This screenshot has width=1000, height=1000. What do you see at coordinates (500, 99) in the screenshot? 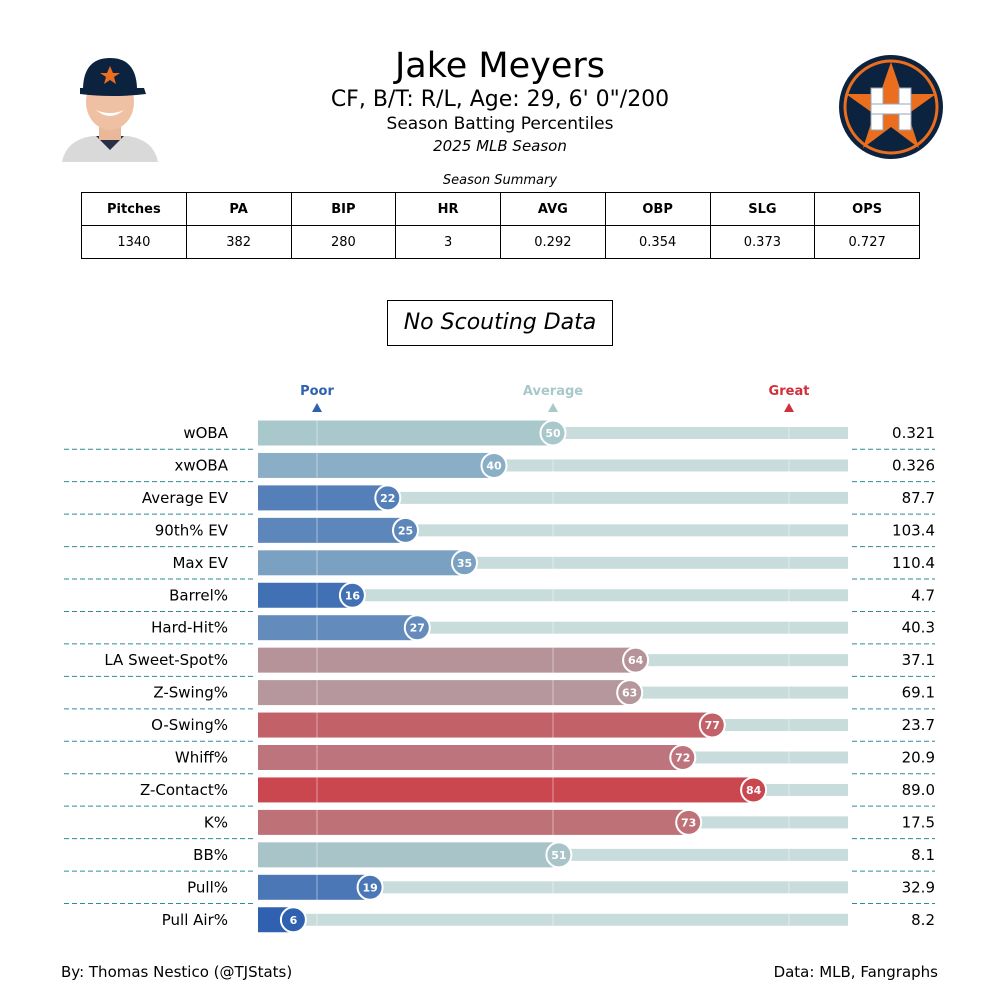
I see `player-bio: CF, B/T: R/L, Age: 29, 6' 0"/200` at bounding box center [500, 99].